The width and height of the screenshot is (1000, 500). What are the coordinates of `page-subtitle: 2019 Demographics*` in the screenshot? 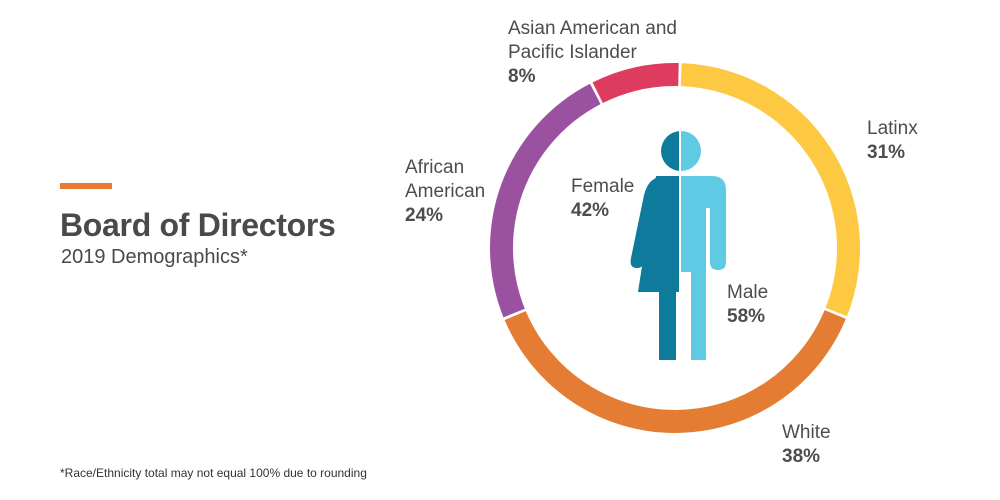 It's located at (154, 257).